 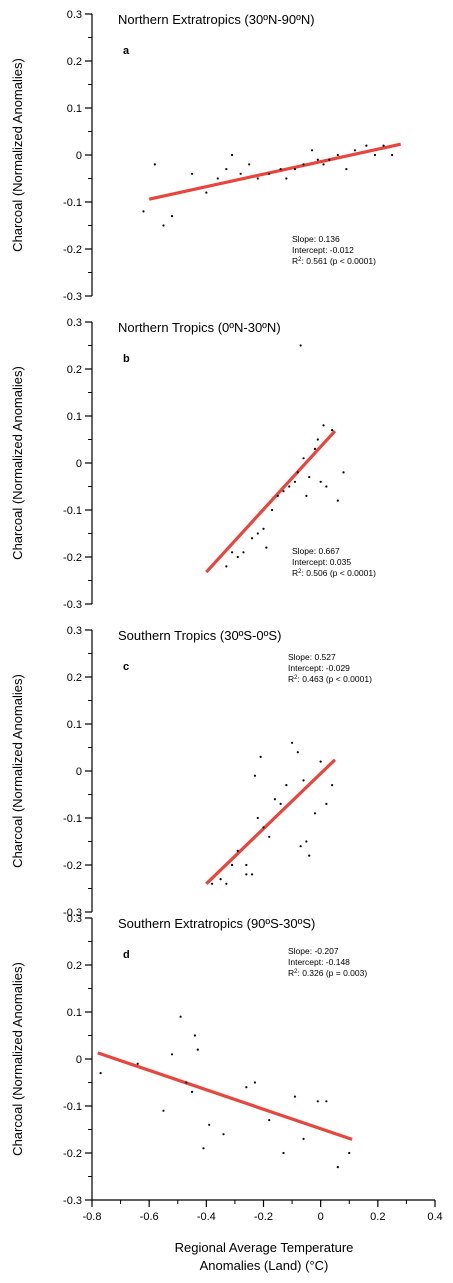 I want to click on y-tick-label: 0.2, so click(x=74, y=370).